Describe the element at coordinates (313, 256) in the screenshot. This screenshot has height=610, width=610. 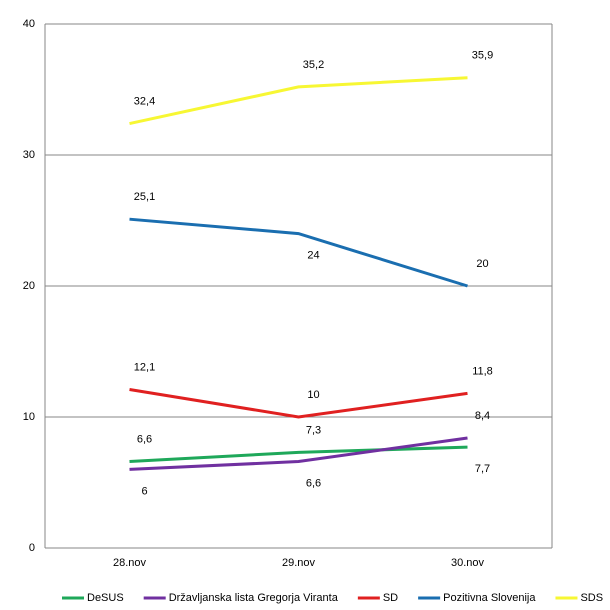
I see `data-label: 24` at that location.